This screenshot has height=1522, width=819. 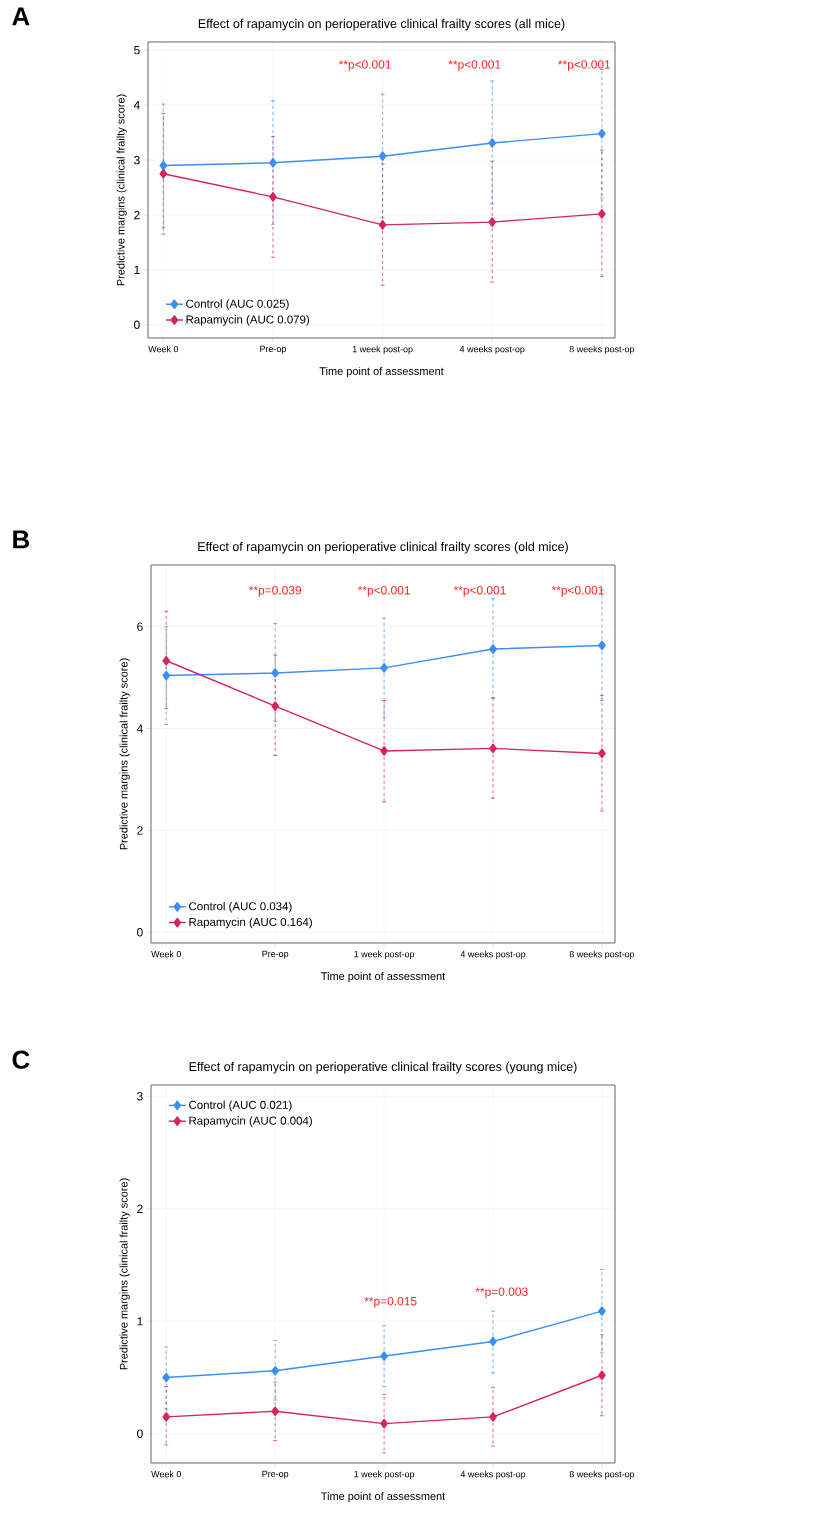 What do you see at coordinates (21, 16) in the screenshot?
I see `text: A` at bounding box center [21, 16].